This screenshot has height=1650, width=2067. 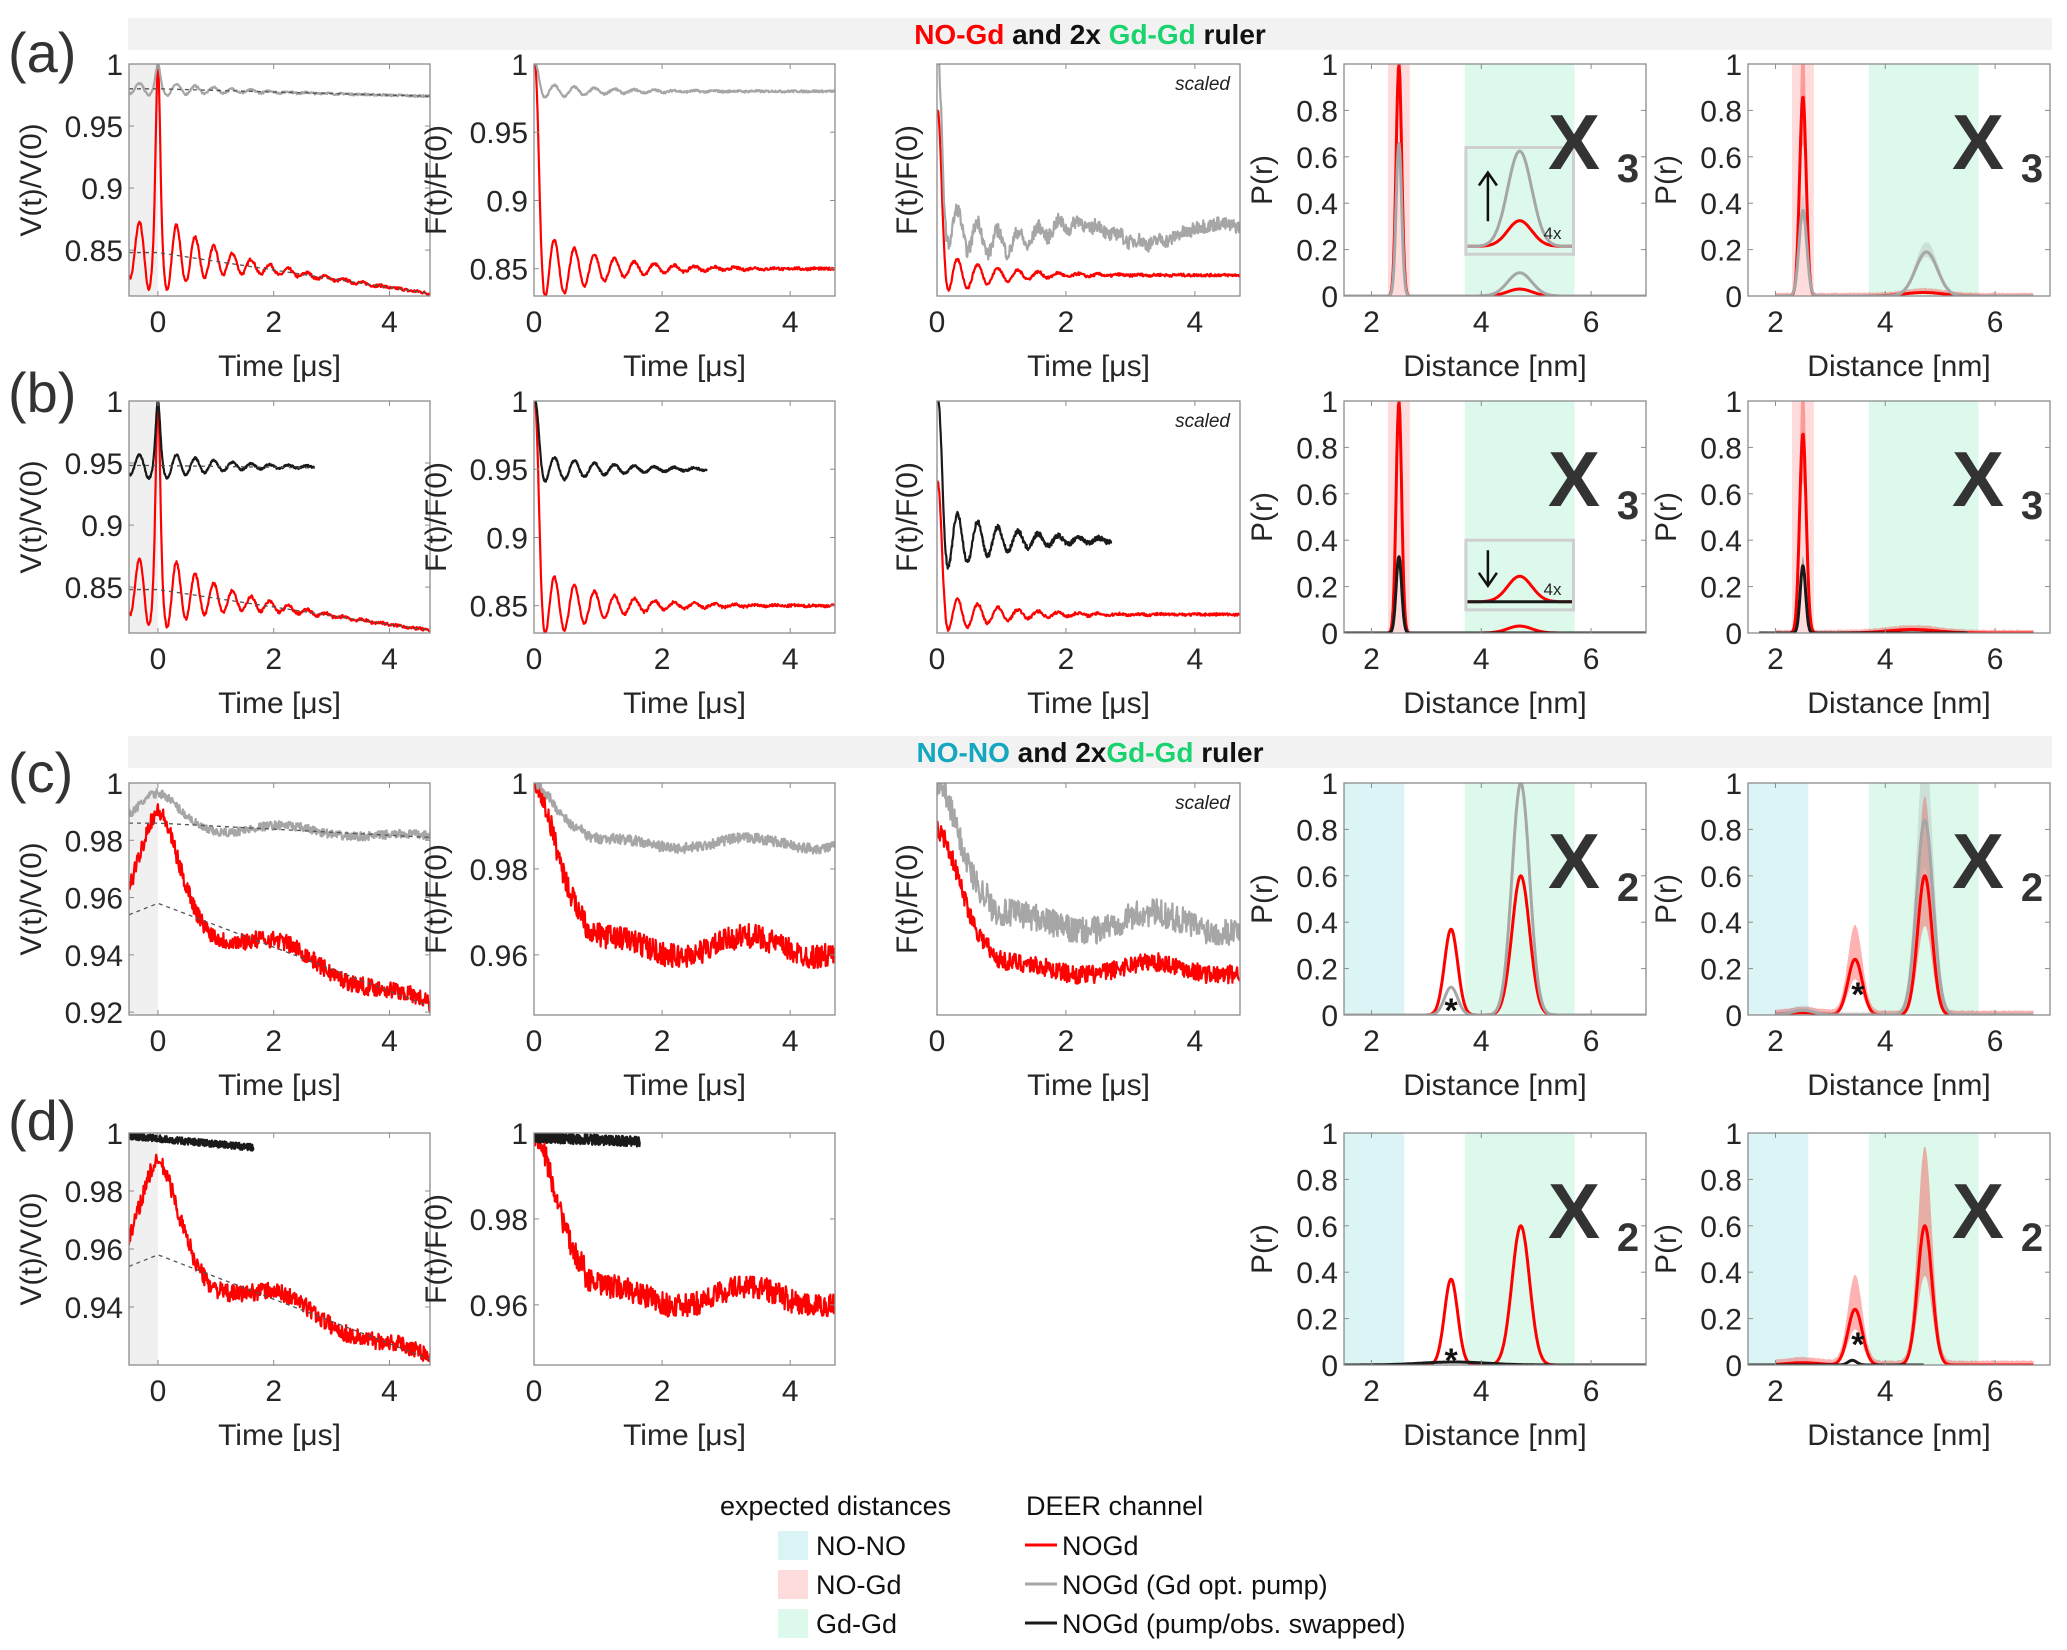 I want to click on y-tick-label: 0.4, so click(x=1317, y=923).